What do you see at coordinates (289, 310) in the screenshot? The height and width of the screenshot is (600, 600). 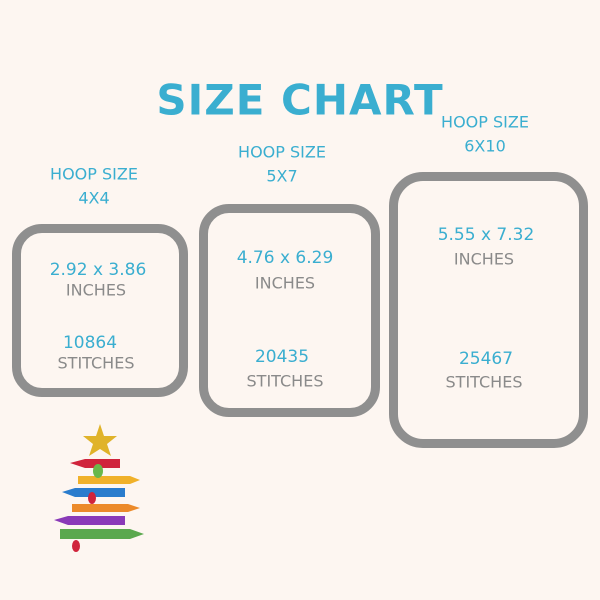 I see `hoop-frame-5x7` at bounding box center [289, 310].